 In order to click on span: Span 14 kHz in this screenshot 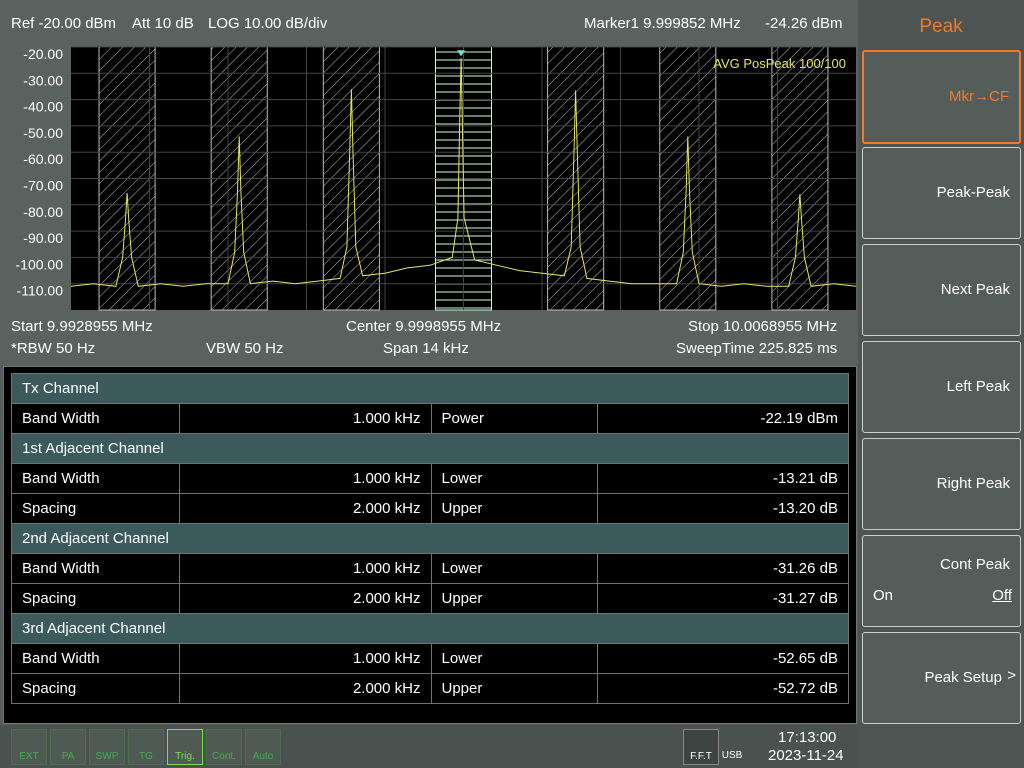, I will do `click(426, 348)`.